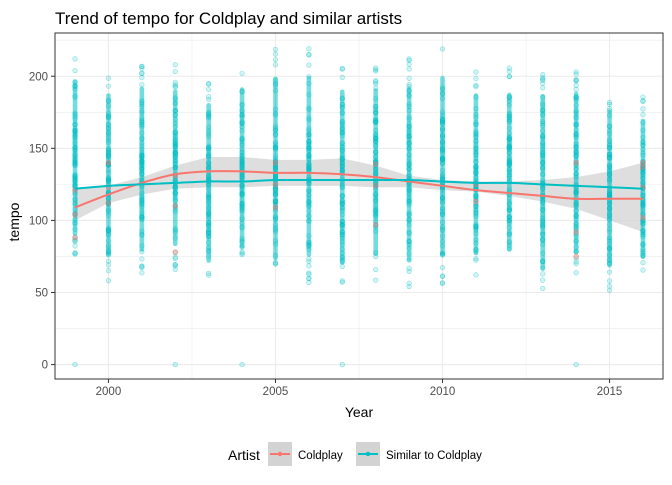 The image size is (672, 485). What do you see at coordinates (14, 221) in the screenshot?
I see `y-axis-label: tempo` at bounding box center [14, 221].